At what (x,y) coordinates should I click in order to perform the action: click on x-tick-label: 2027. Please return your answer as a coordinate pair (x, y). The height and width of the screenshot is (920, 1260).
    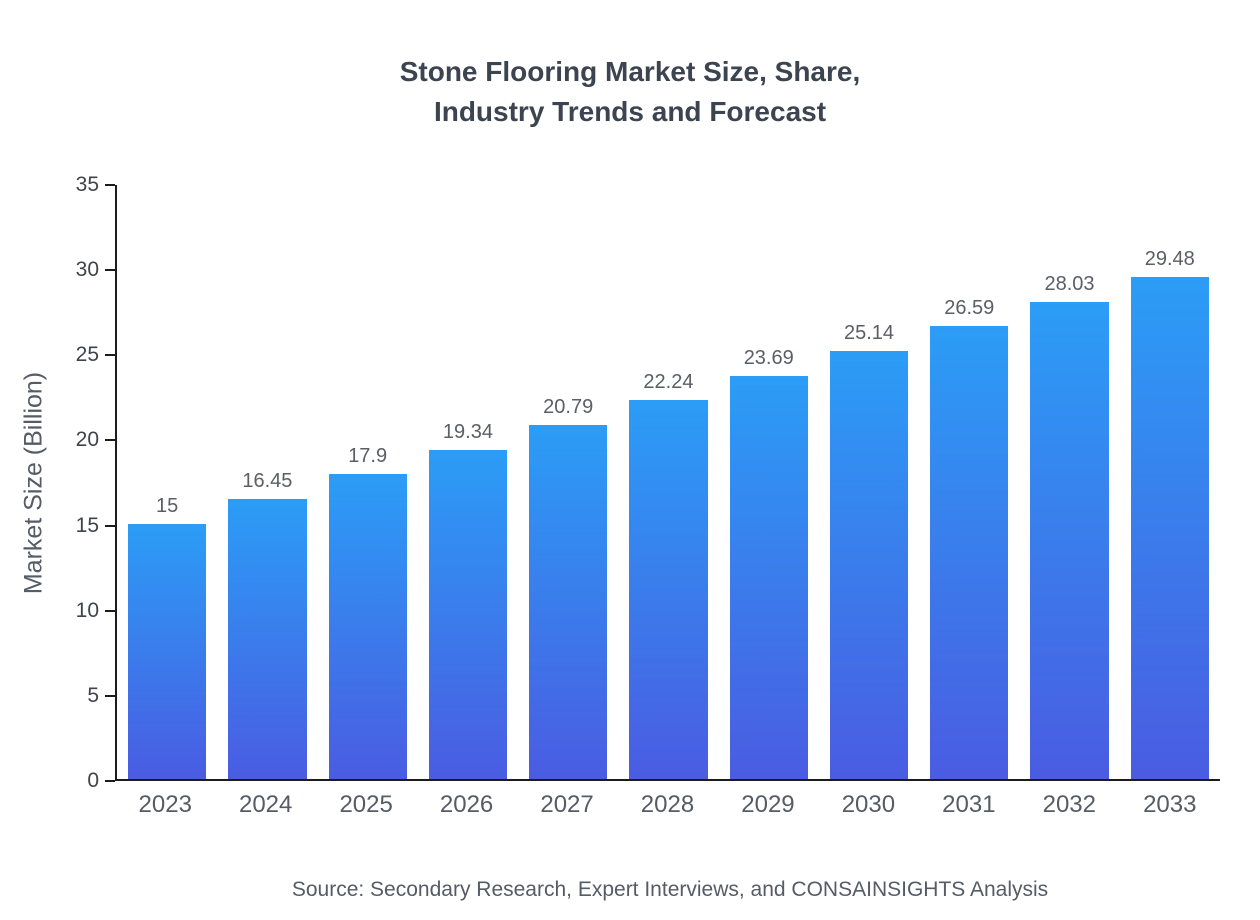
    Looking at the image, I should click on (567, 804).